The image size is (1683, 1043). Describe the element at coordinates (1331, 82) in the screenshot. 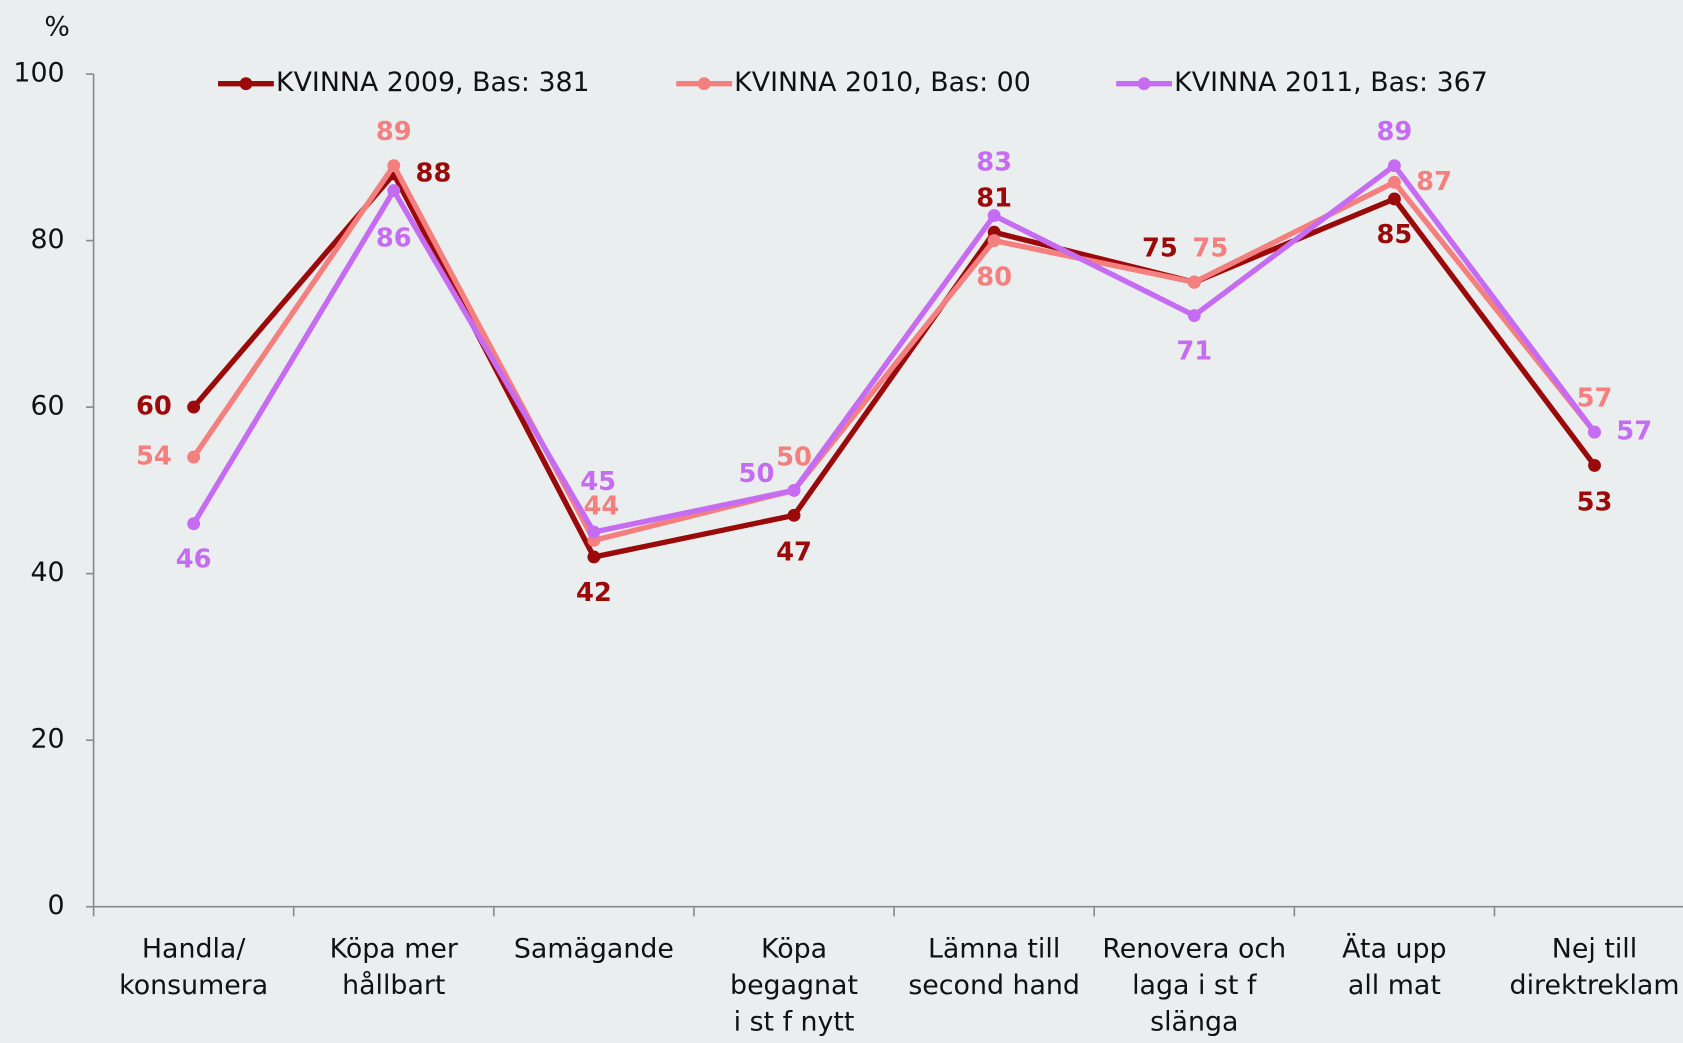

I see `legend-label: KVINNA 2011, Bas: 367` at that location.